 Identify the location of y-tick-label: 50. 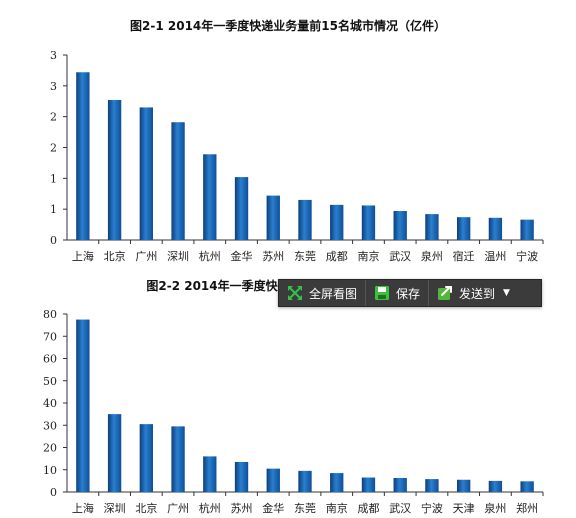
(50, 381).